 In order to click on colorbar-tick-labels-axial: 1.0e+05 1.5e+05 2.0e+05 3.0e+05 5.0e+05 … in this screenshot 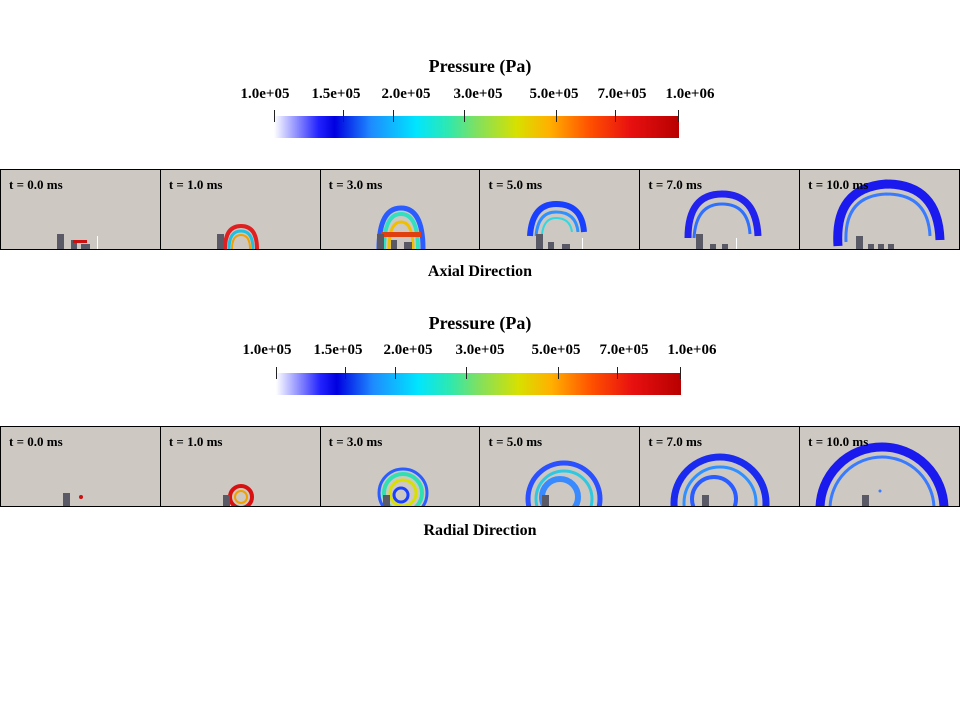, I will do `click(480, 96)`.